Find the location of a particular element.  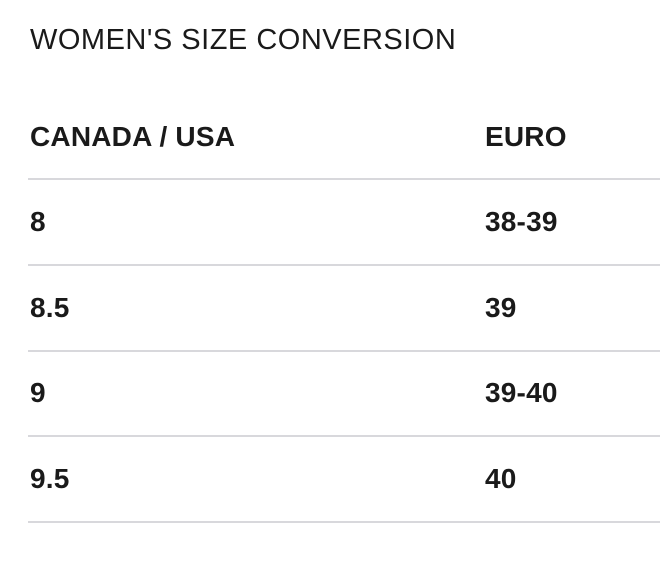

cell-canada-usa: 8 is located at coordinates (38, 221).